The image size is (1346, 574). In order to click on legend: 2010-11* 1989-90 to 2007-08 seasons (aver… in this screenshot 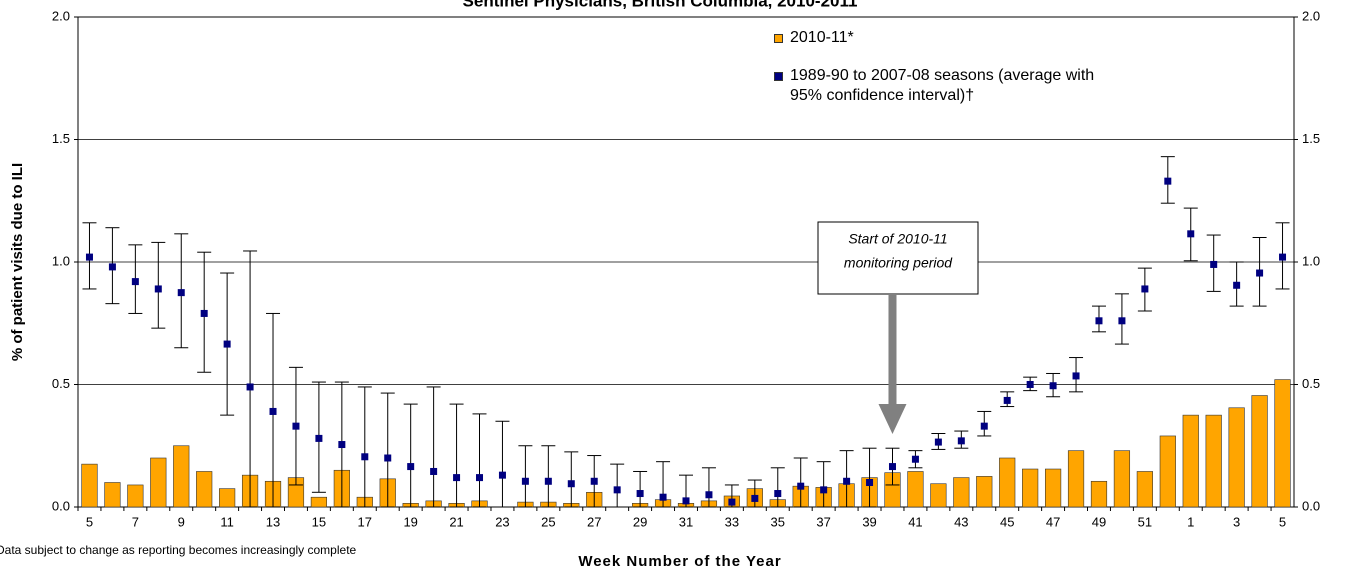, I will do `click(937, 76)`.